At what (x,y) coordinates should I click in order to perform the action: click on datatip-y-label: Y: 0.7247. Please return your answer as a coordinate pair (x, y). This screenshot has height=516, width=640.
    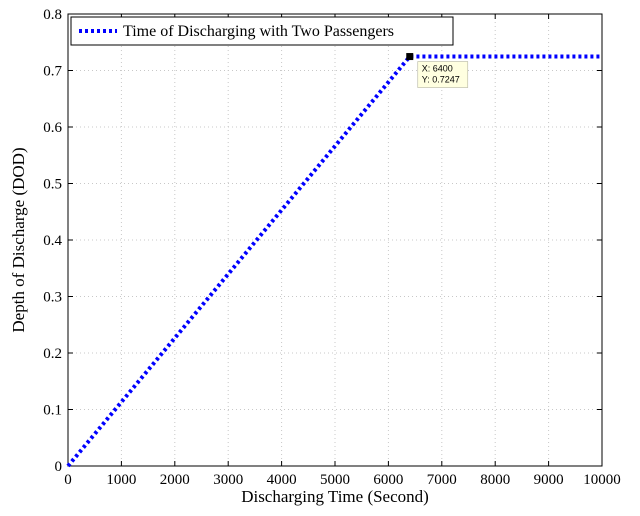
    Looking at the image, I should click on (441, 80).